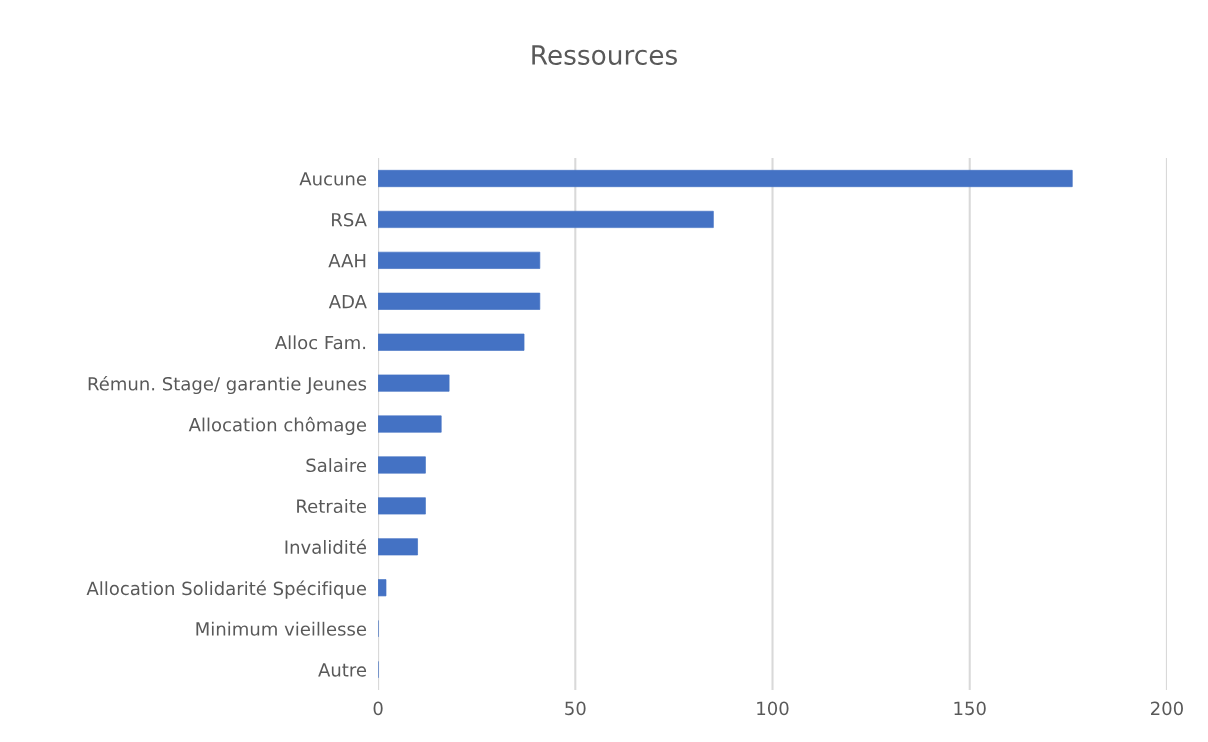 The image size is (1208, 742). Describe the element at coordinates (604, 55) in the screenshot. I see `chart-title: Ressources` at that location.